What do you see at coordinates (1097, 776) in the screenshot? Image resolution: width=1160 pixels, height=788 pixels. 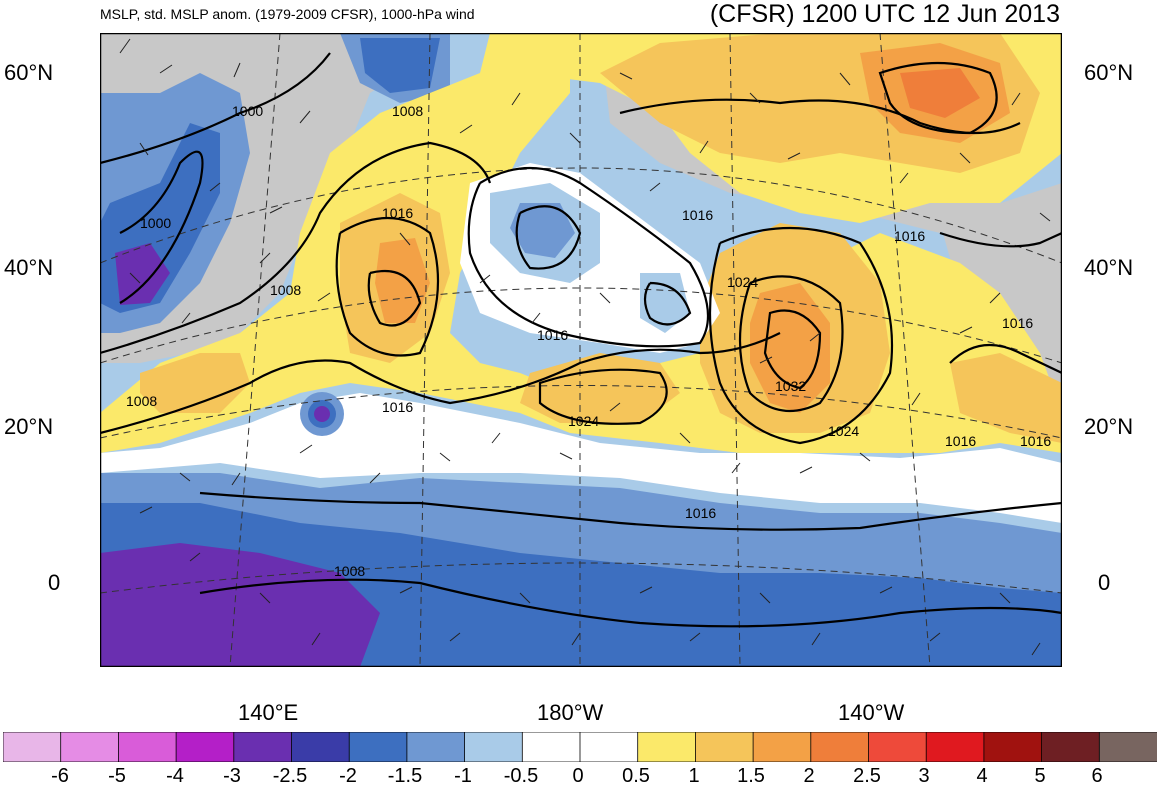 I see `colorbar-label: 6` at bounding box center [1097, 776].